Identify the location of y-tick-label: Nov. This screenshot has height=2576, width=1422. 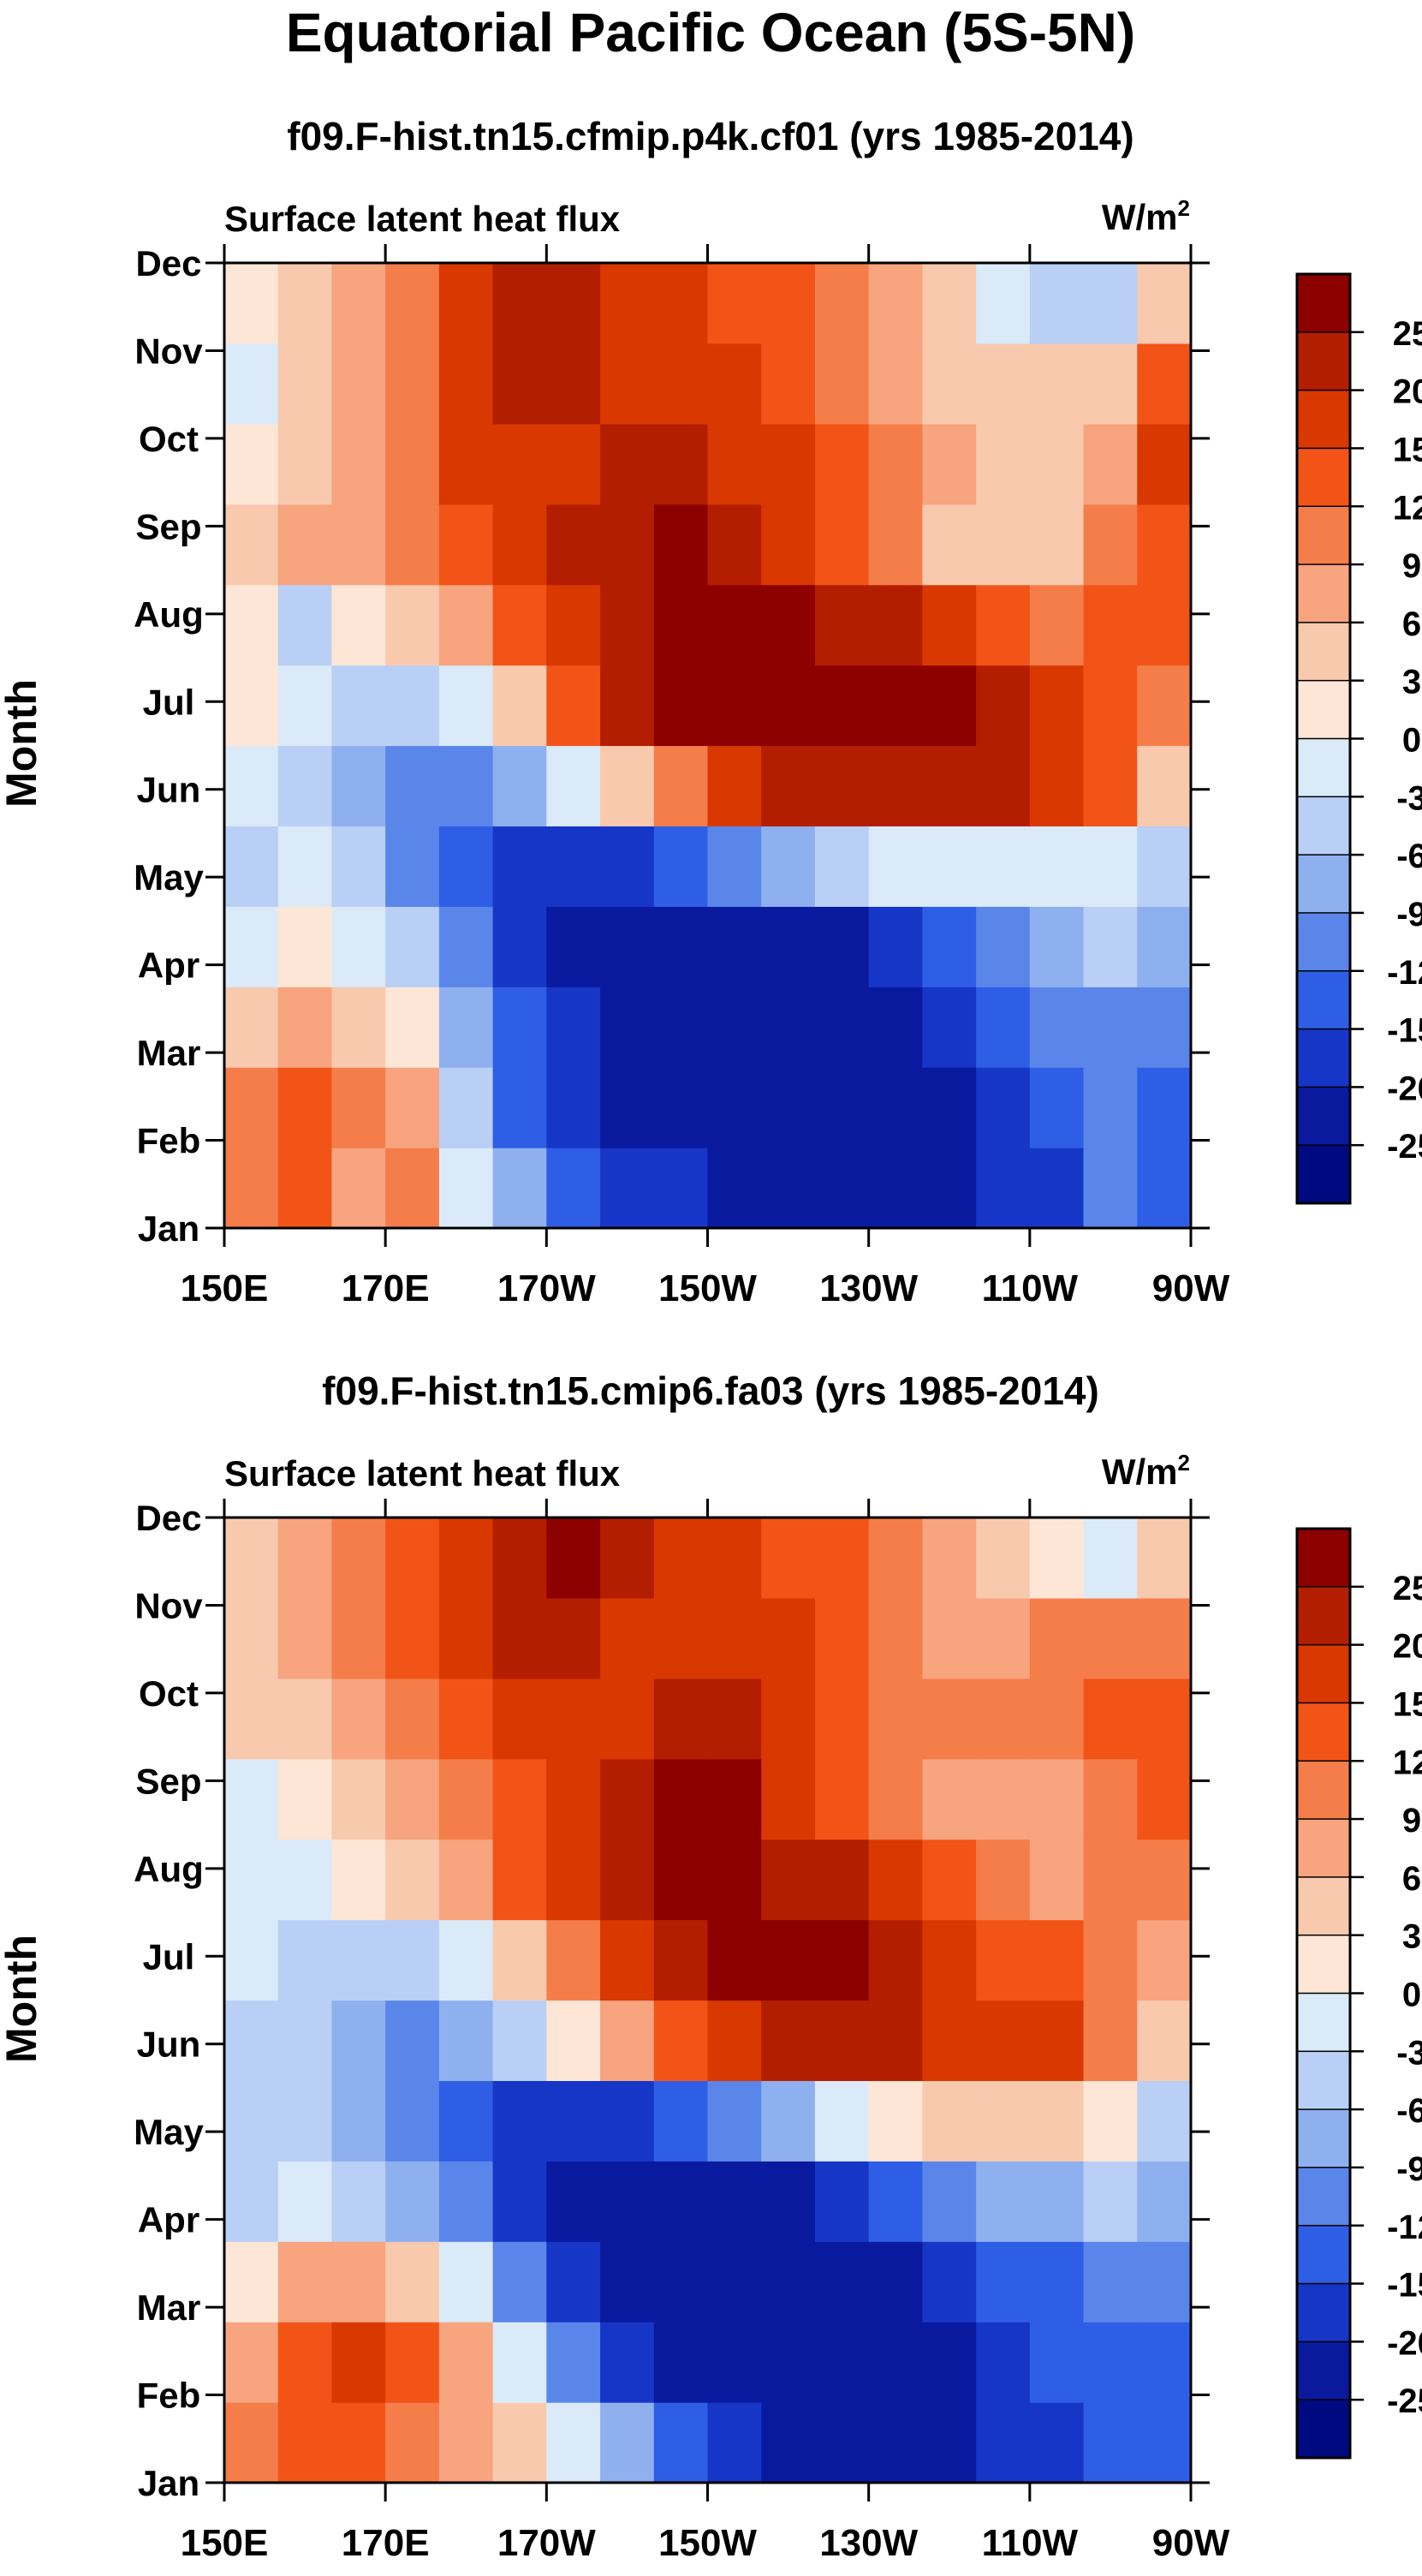
(168, 351).